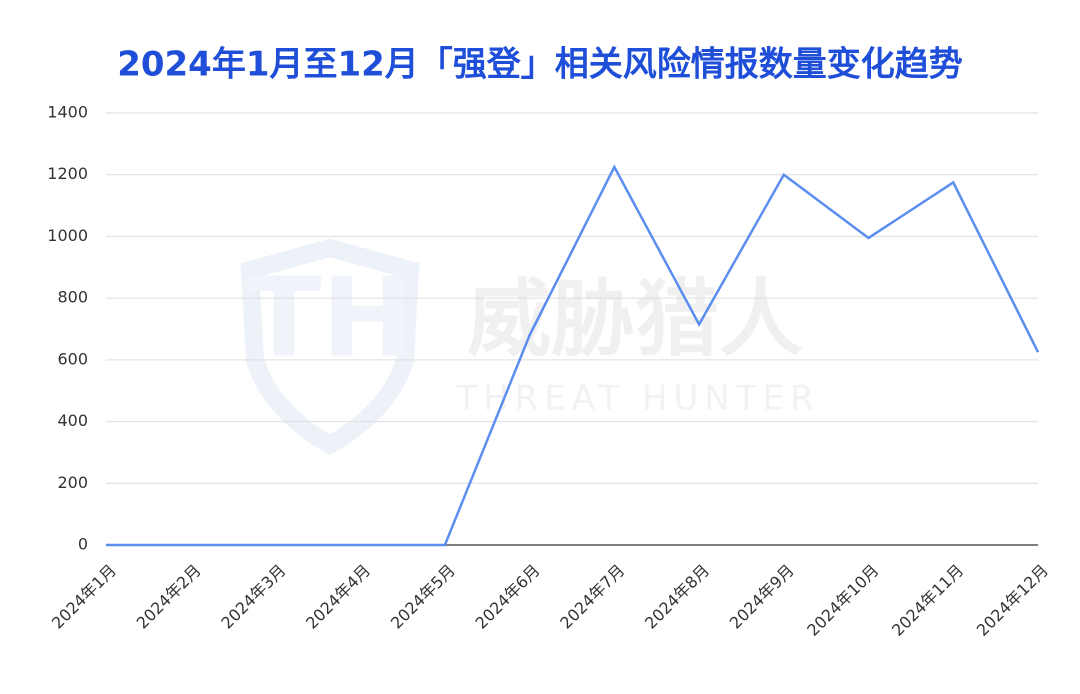 Image resolution: width=1080 pixels, height=694 pixels. Describe the element at coordinates (72, 358) in the screenshot. I see `y-tick-label: 600` at that location.